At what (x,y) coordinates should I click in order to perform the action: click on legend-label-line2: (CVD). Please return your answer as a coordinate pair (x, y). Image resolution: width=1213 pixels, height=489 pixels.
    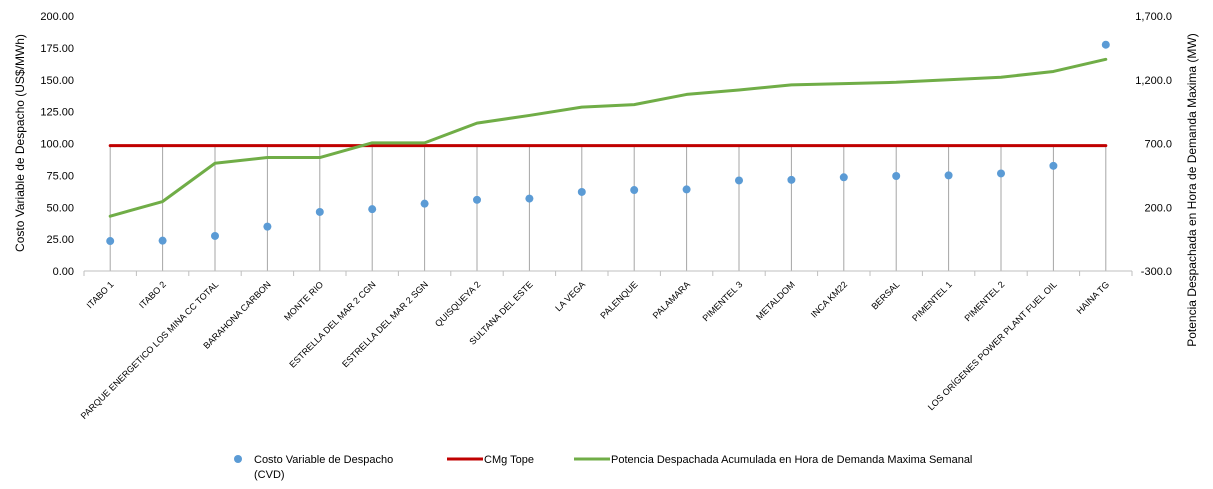
    Looking at the image, I should click on (269, 475).